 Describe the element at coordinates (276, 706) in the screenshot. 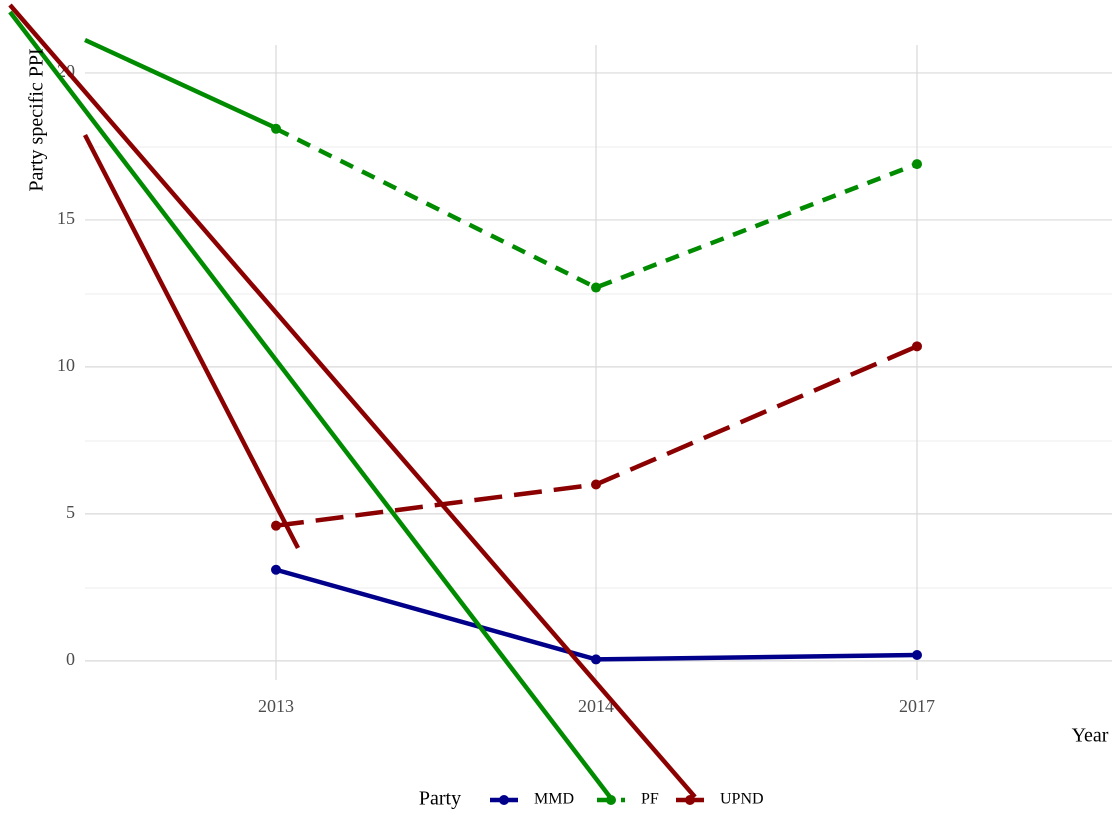

I see `x-tick-label: 2013` at that location.